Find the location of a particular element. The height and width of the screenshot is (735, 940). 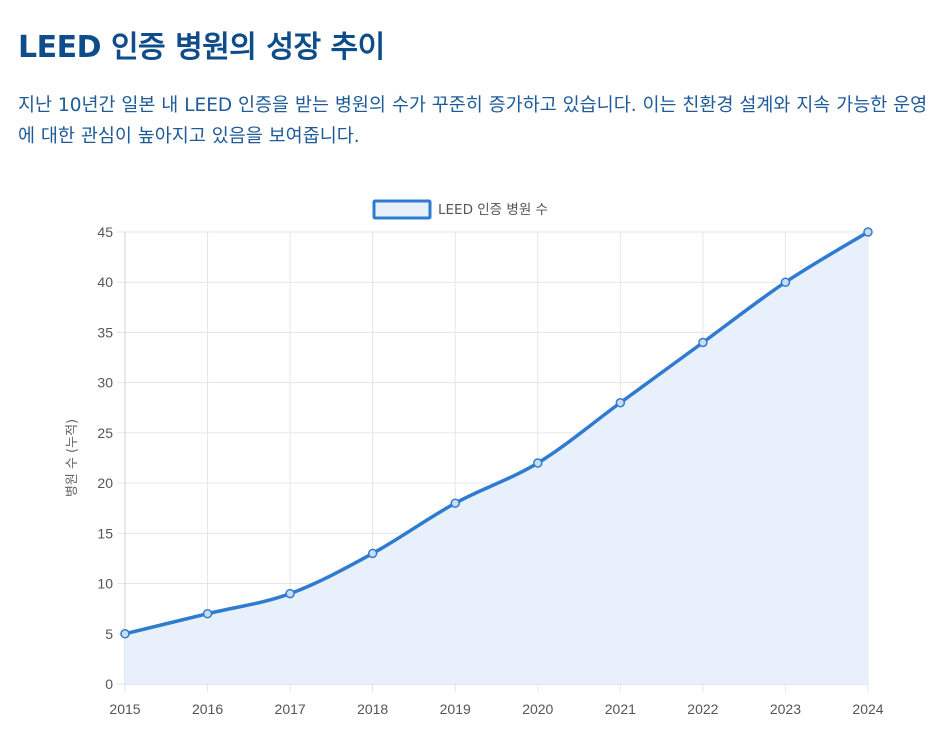

y-tick-label: 25 is located at coordinates (105, 433).